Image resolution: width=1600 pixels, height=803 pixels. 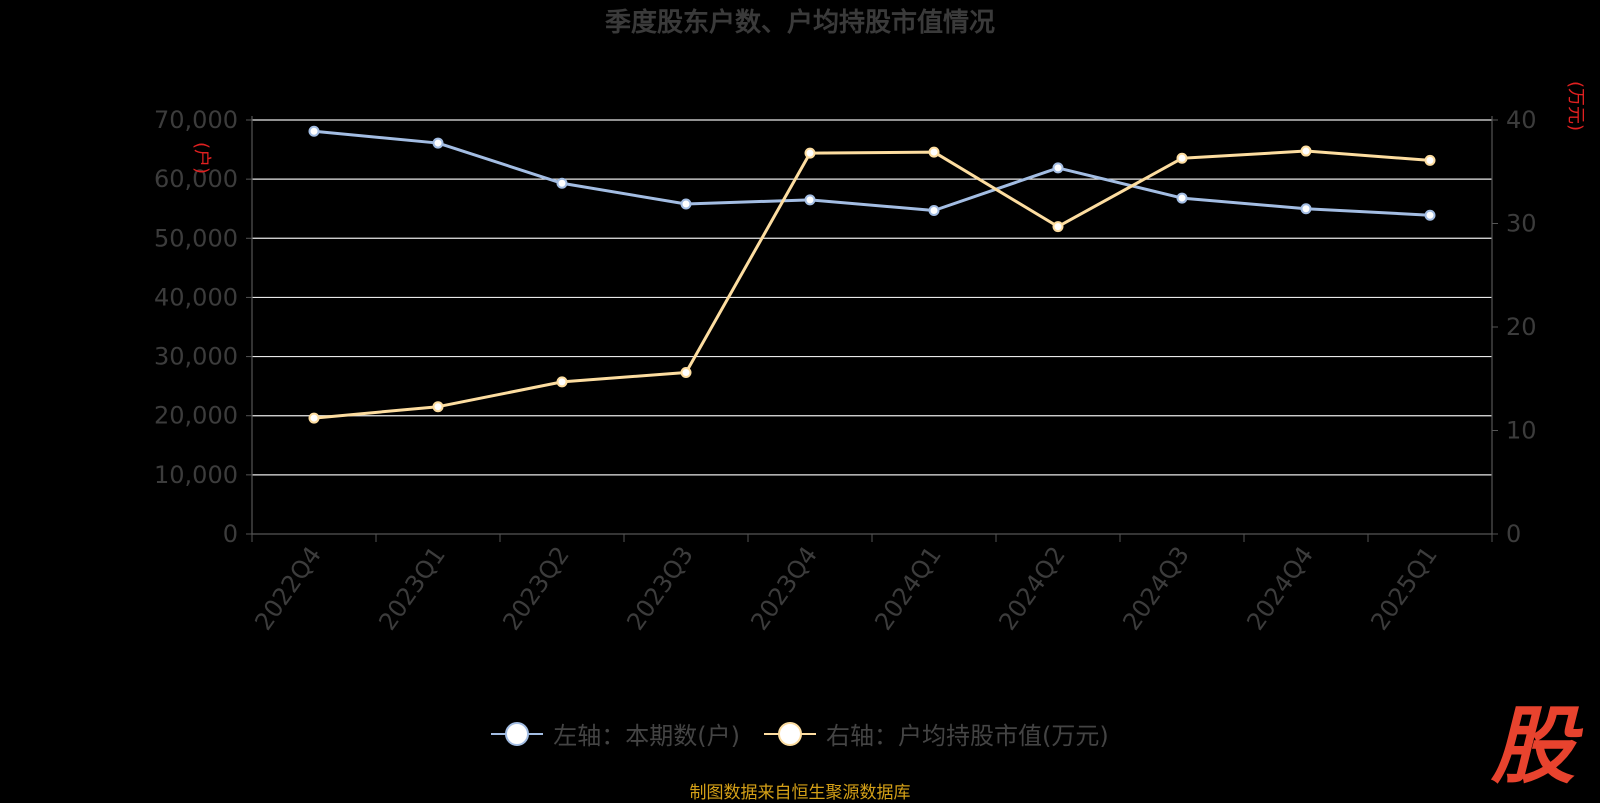 I want to click on x-axis-tick-label: 2023Q3, so click(x=660, y=588).